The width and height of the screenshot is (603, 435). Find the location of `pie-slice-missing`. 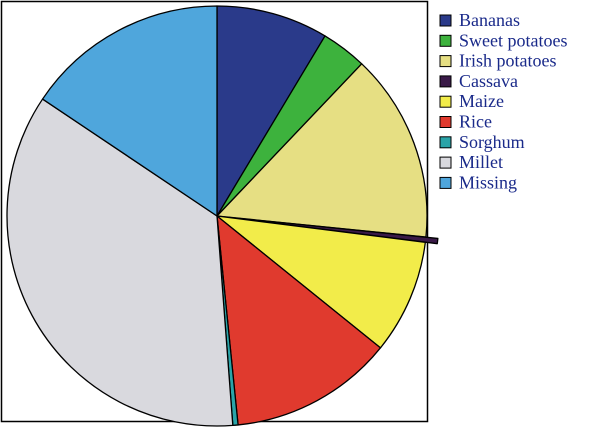

pie-slice-missing is located at coordinates (129, 111).